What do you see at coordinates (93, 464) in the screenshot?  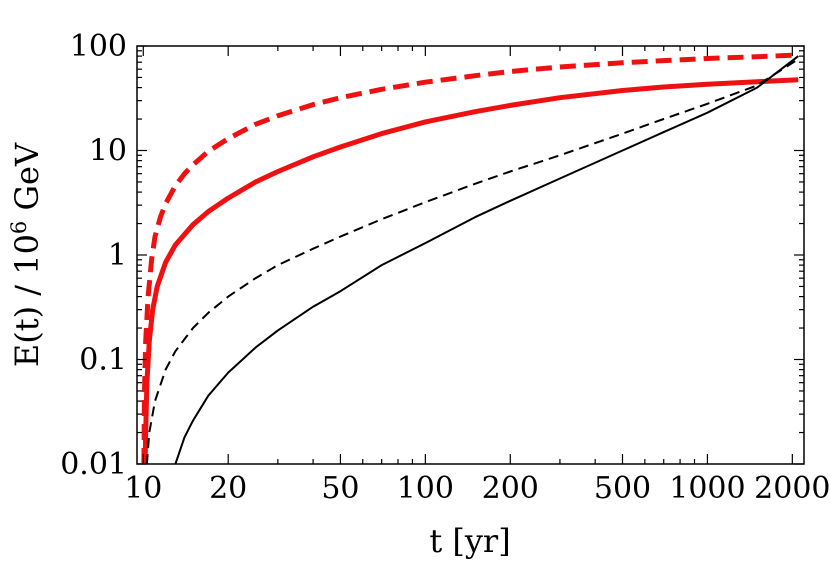 I see `y-tick-label: 0.01` at bounding box center [93, 464].